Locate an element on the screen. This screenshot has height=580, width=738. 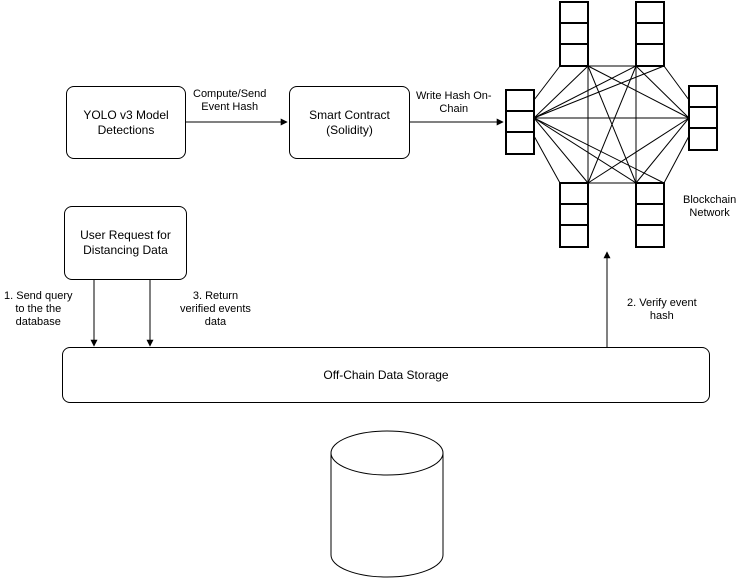
blockchain-node-top-right is located at coordinates (650, 34).